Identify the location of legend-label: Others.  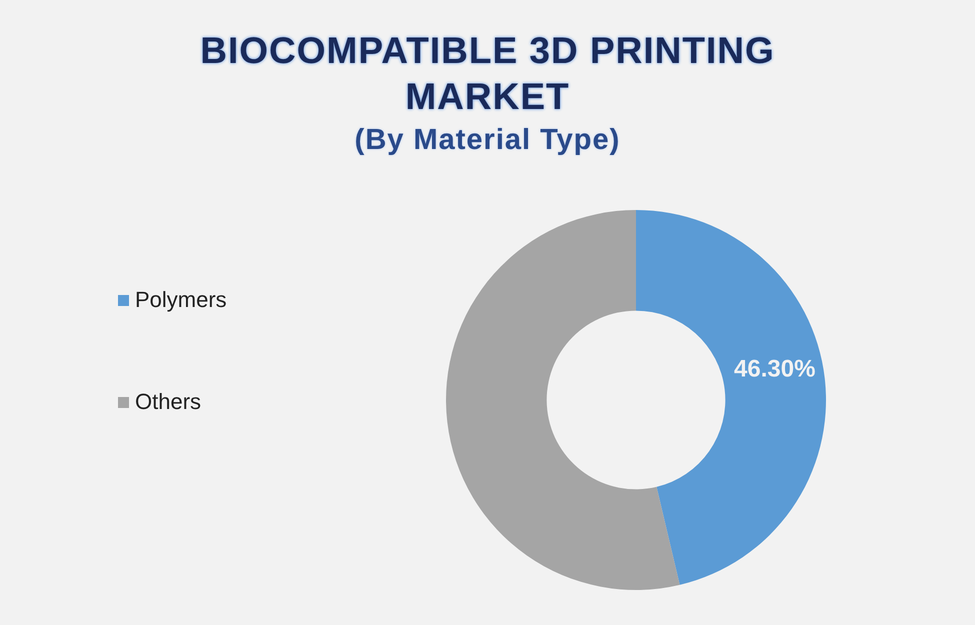
(168, 402).